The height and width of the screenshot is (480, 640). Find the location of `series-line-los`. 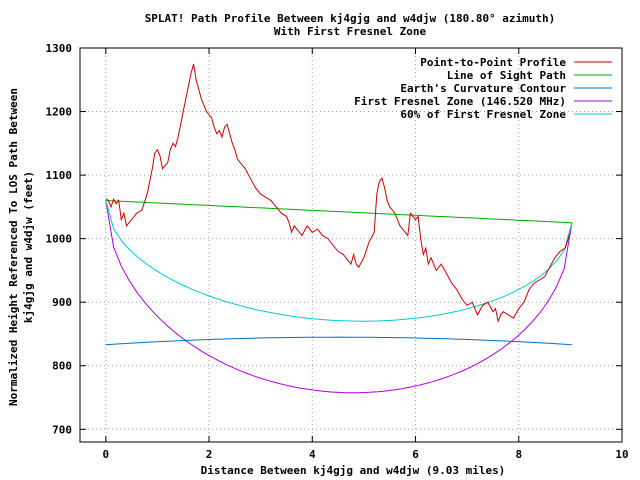

series-line-los is located at coordinates (338, 212).